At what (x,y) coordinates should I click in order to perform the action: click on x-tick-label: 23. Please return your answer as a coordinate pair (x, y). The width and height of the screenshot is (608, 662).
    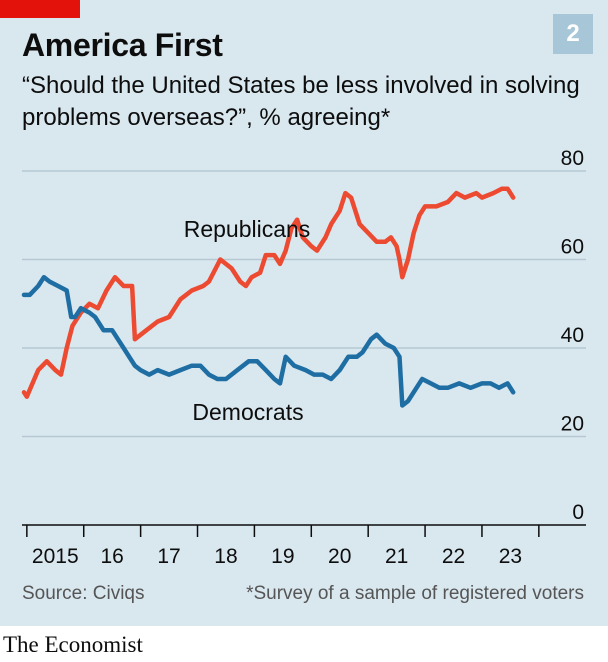
    Looking at the image, I should click on (510, 556).